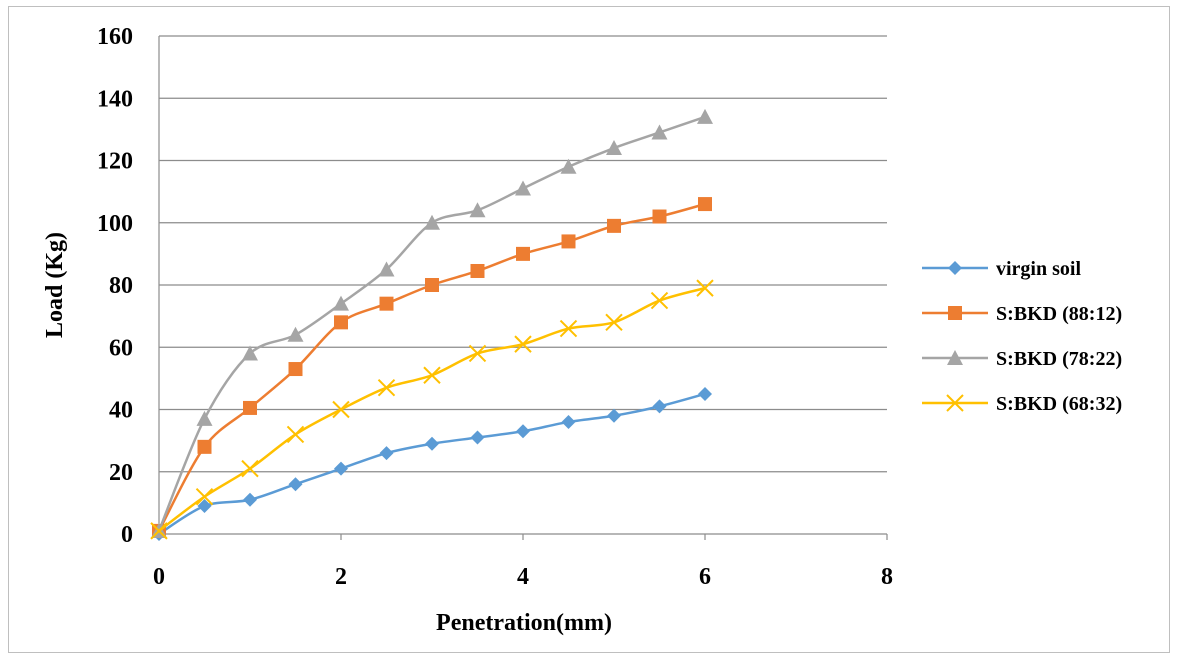 Image resolution: width=1180 pixels, height=659 pixels. What do you see at coordinates (55, 285) in the screenshot?
I see `y-axis-title: Load (Kg)` at bounding box center [55, 285].